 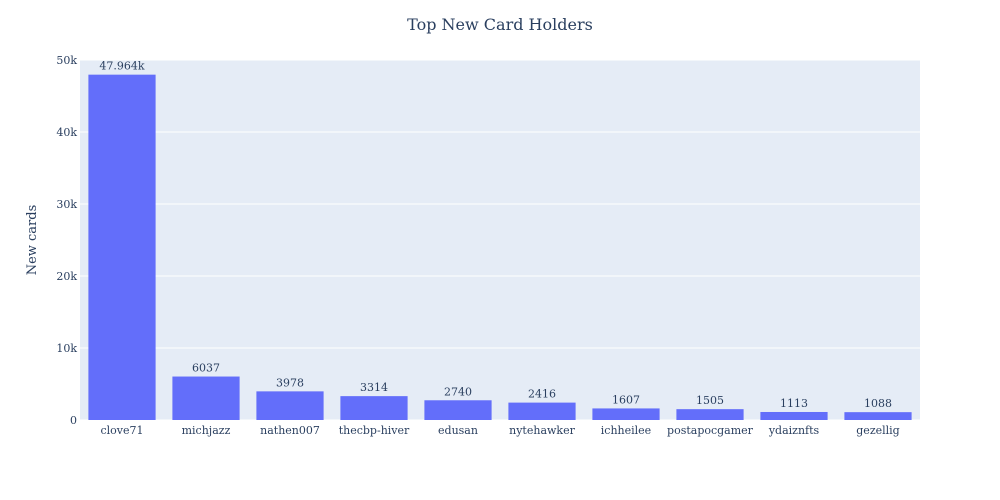 I want to click on x-tick-label: postapocgamer, so click(x=710, y=430).